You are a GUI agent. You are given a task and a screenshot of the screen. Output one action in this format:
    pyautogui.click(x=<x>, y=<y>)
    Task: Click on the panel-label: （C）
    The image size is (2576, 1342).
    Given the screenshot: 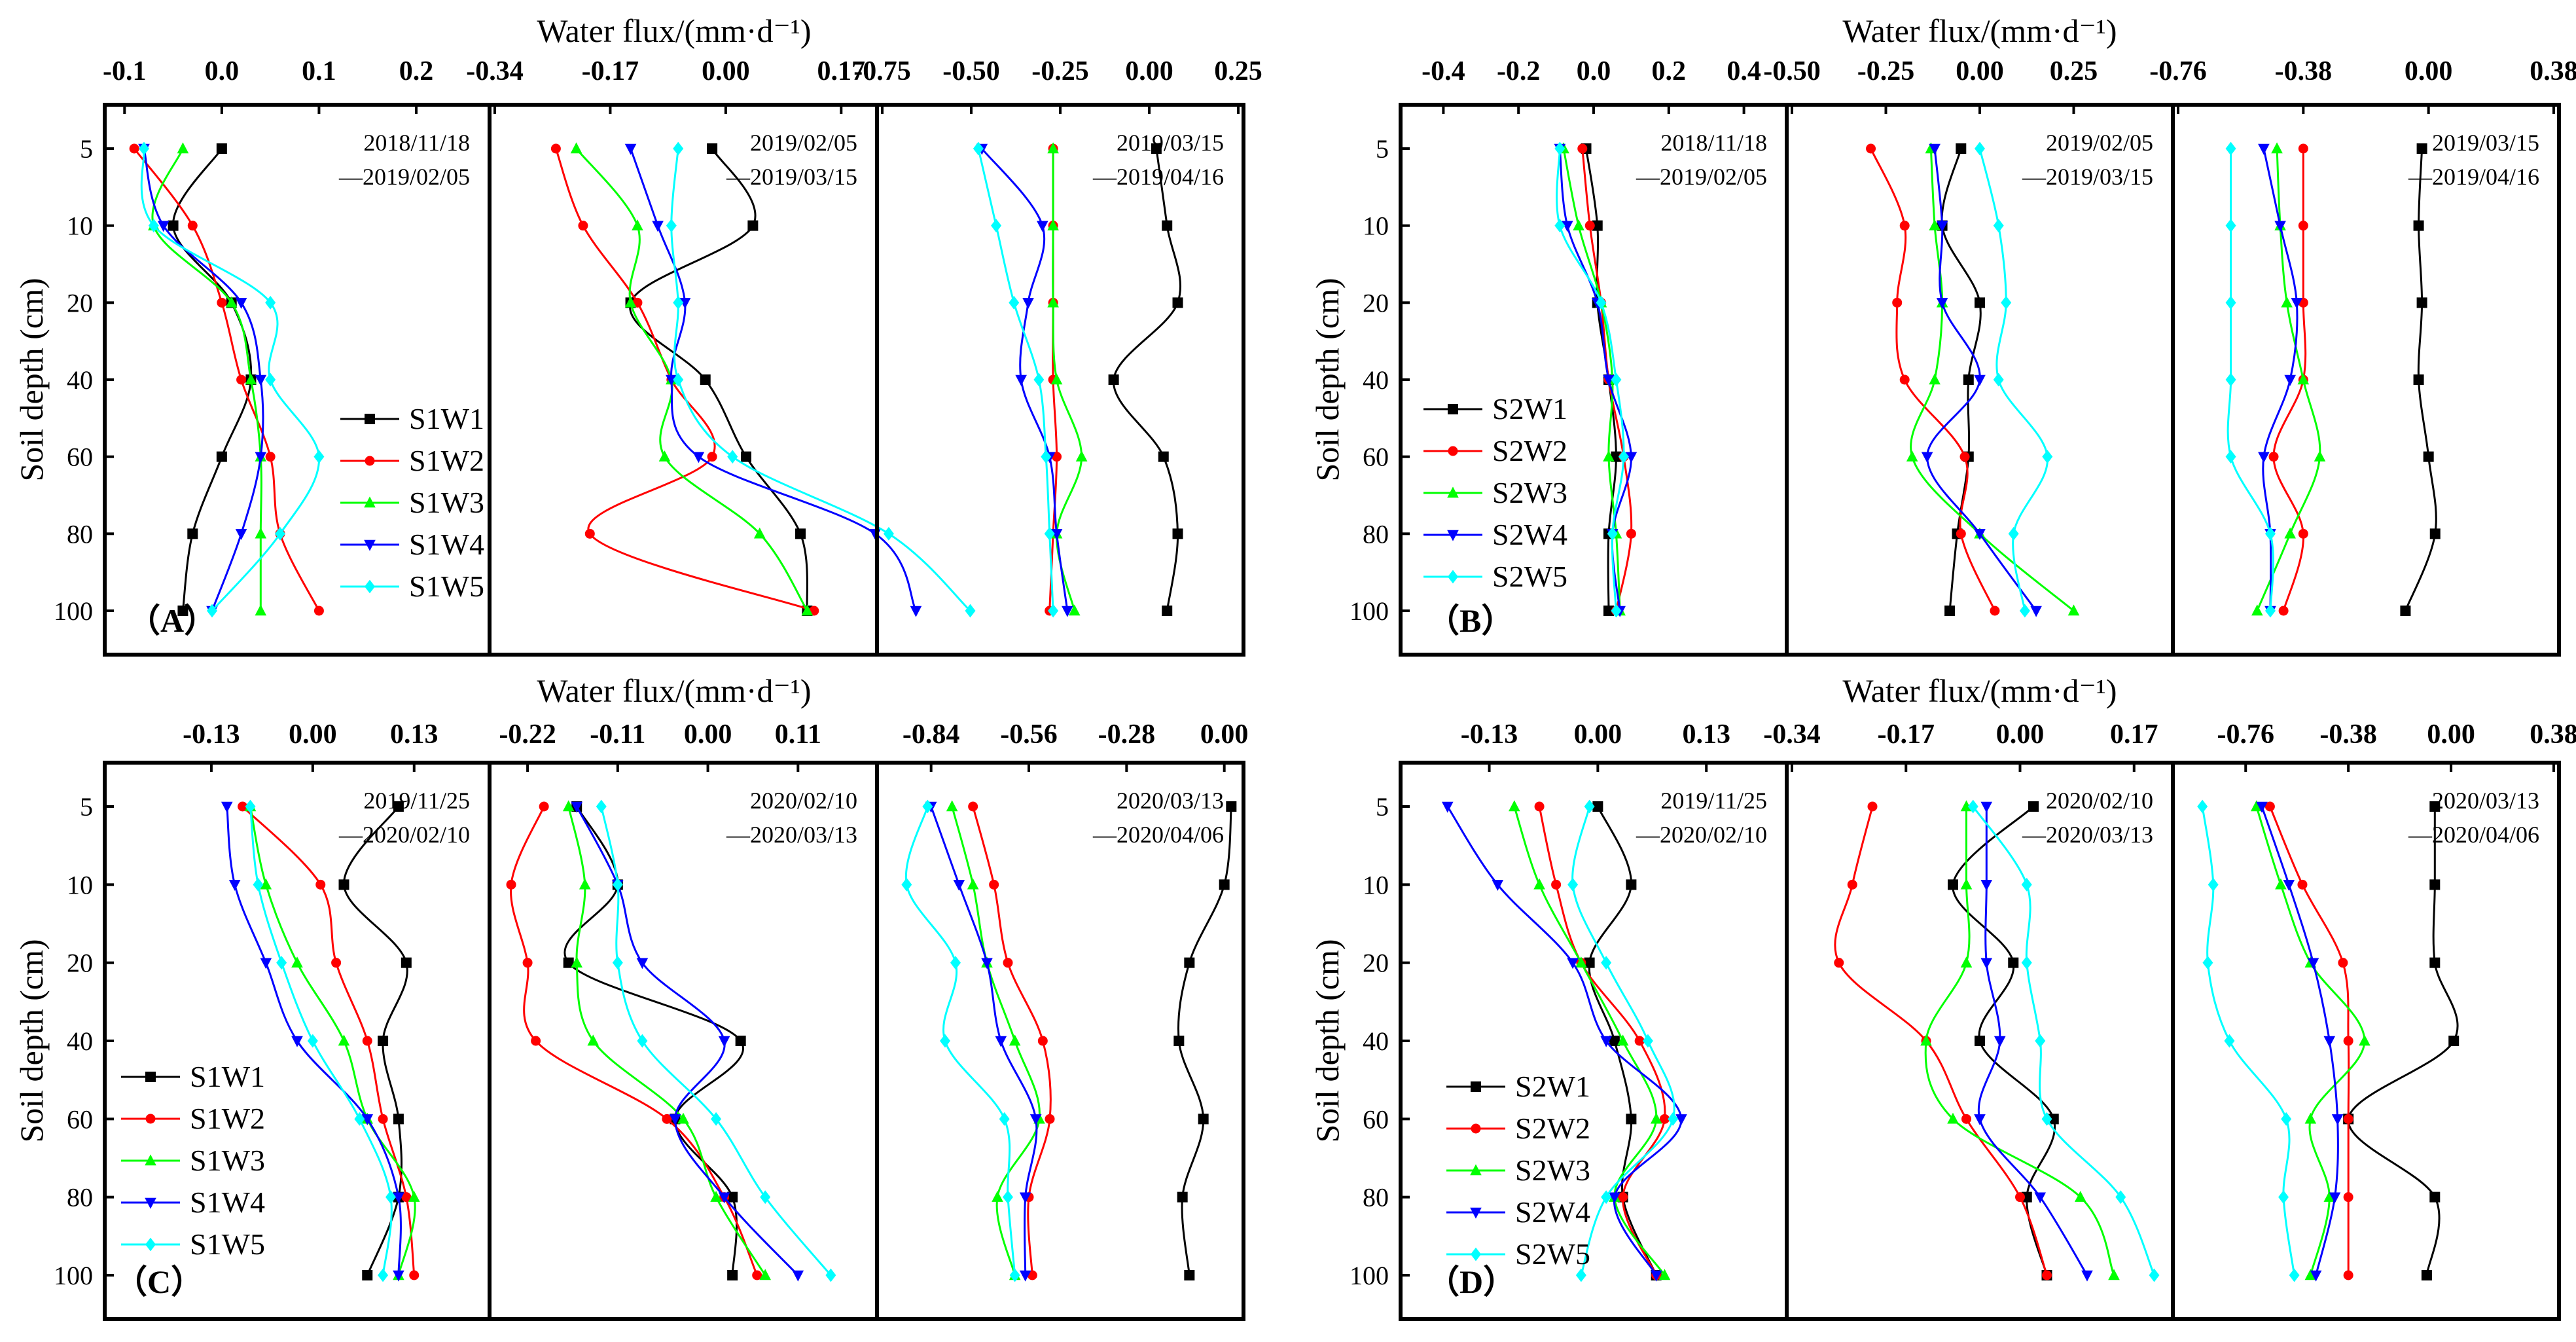 What is the action you would take?
    pyautogui.click(x=159, y=1282)
    